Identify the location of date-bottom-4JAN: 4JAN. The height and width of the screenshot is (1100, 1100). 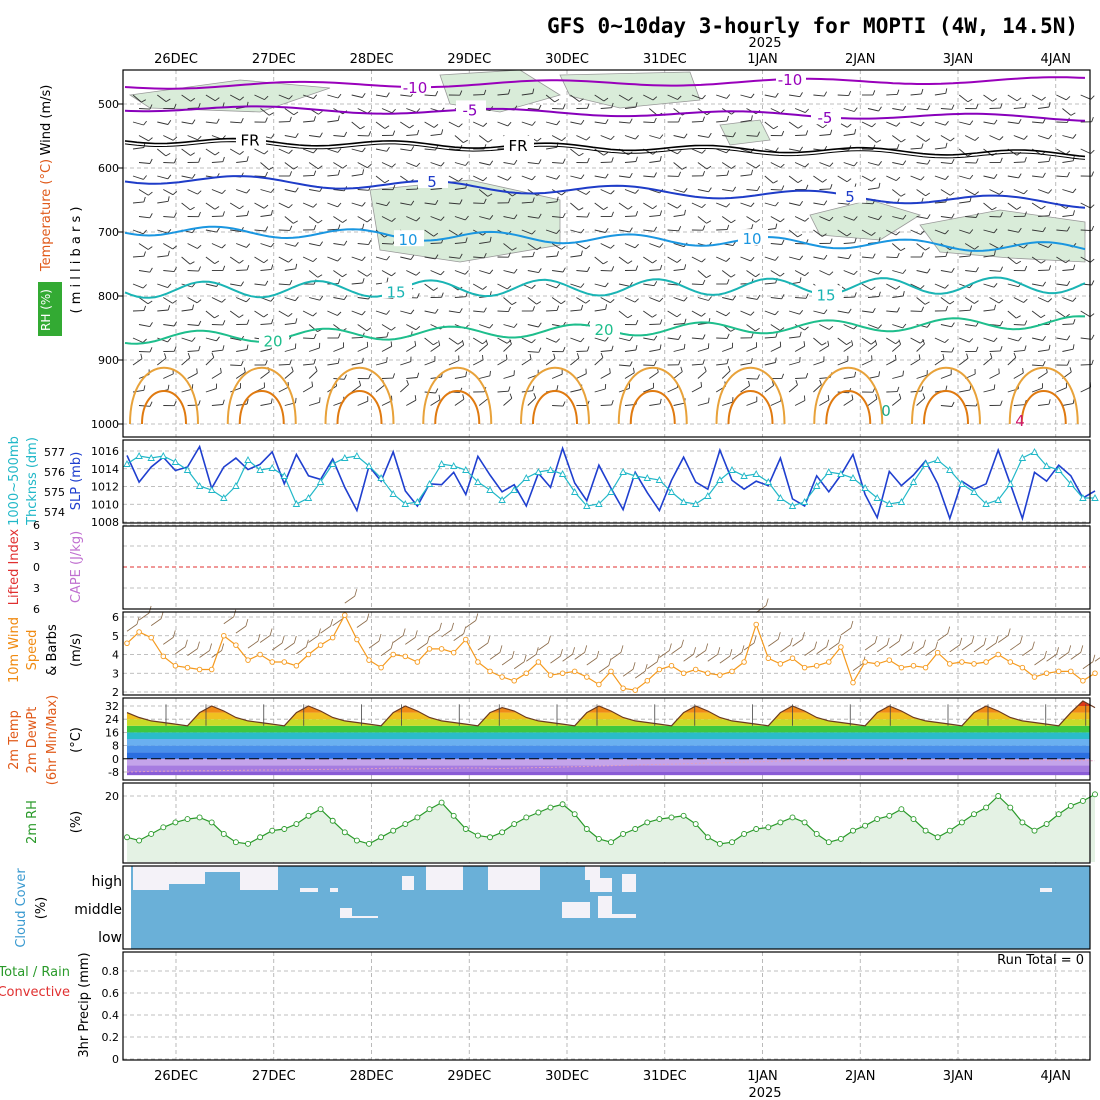
(1056, 1076).